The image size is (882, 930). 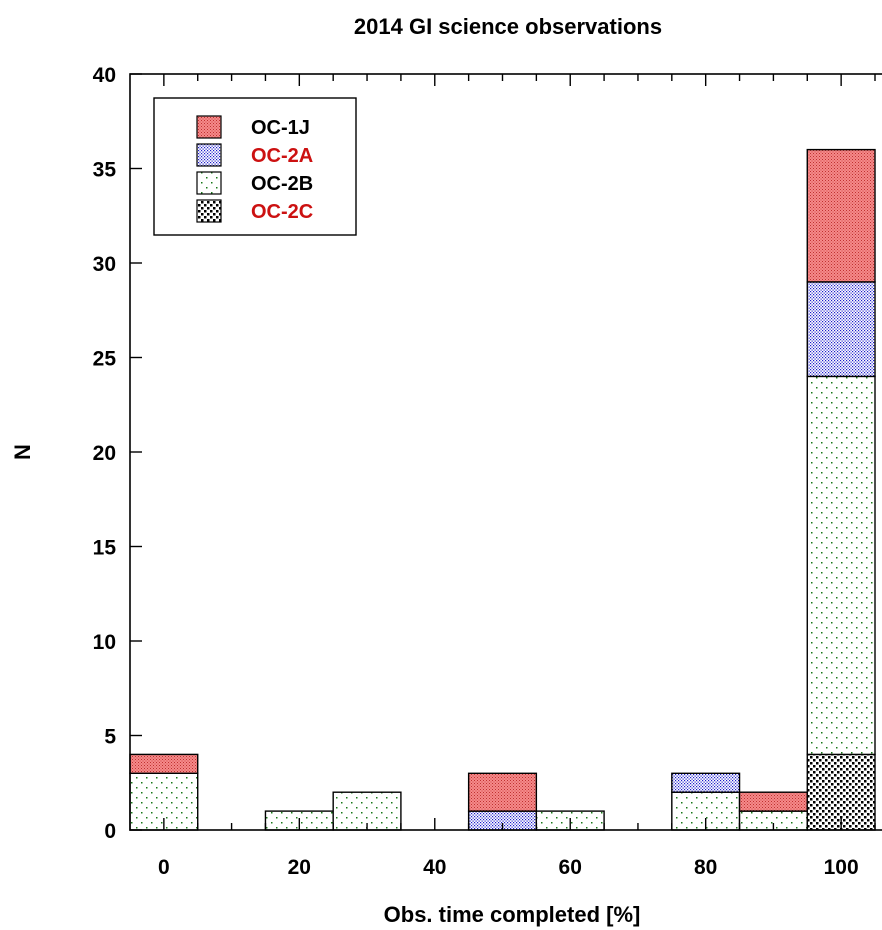 I want to click on bar-oc-2a-x50, so click(x=502, y=820).